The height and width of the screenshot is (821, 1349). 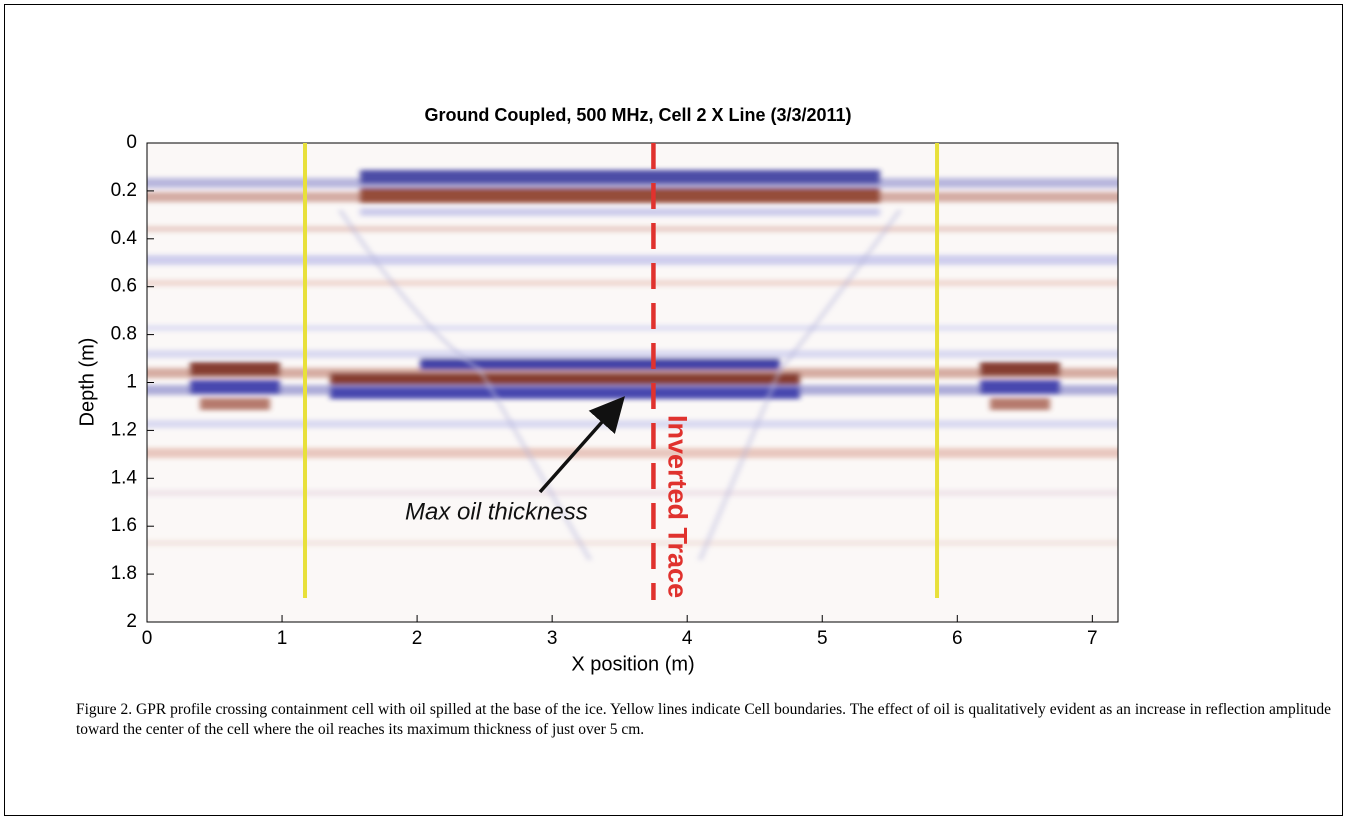 What do you see at coordinates (552, 638) in the screenshot?
I see `x-tick-label: 3` at bounding box center [552, 638].